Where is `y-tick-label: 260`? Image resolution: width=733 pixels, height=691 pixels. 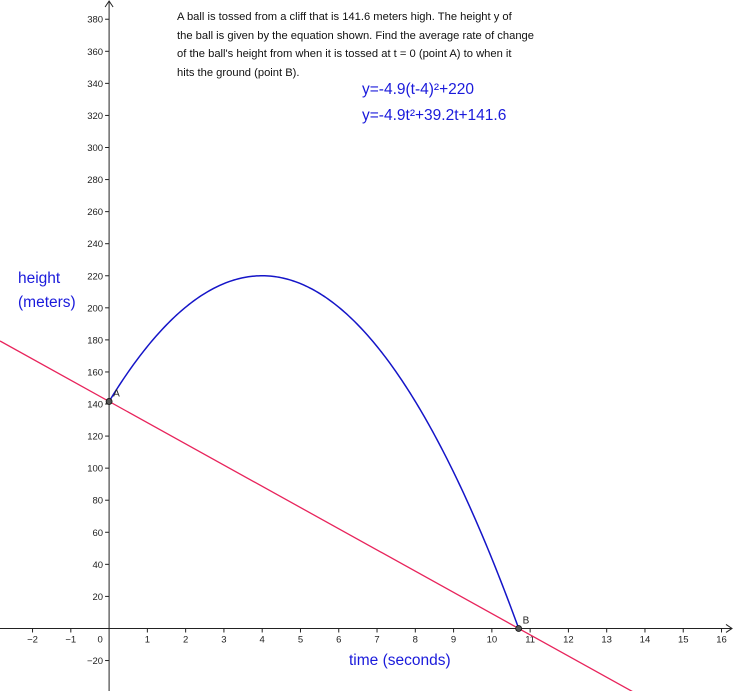
y-tick-label: 260 is located at coordinates (95, 212).